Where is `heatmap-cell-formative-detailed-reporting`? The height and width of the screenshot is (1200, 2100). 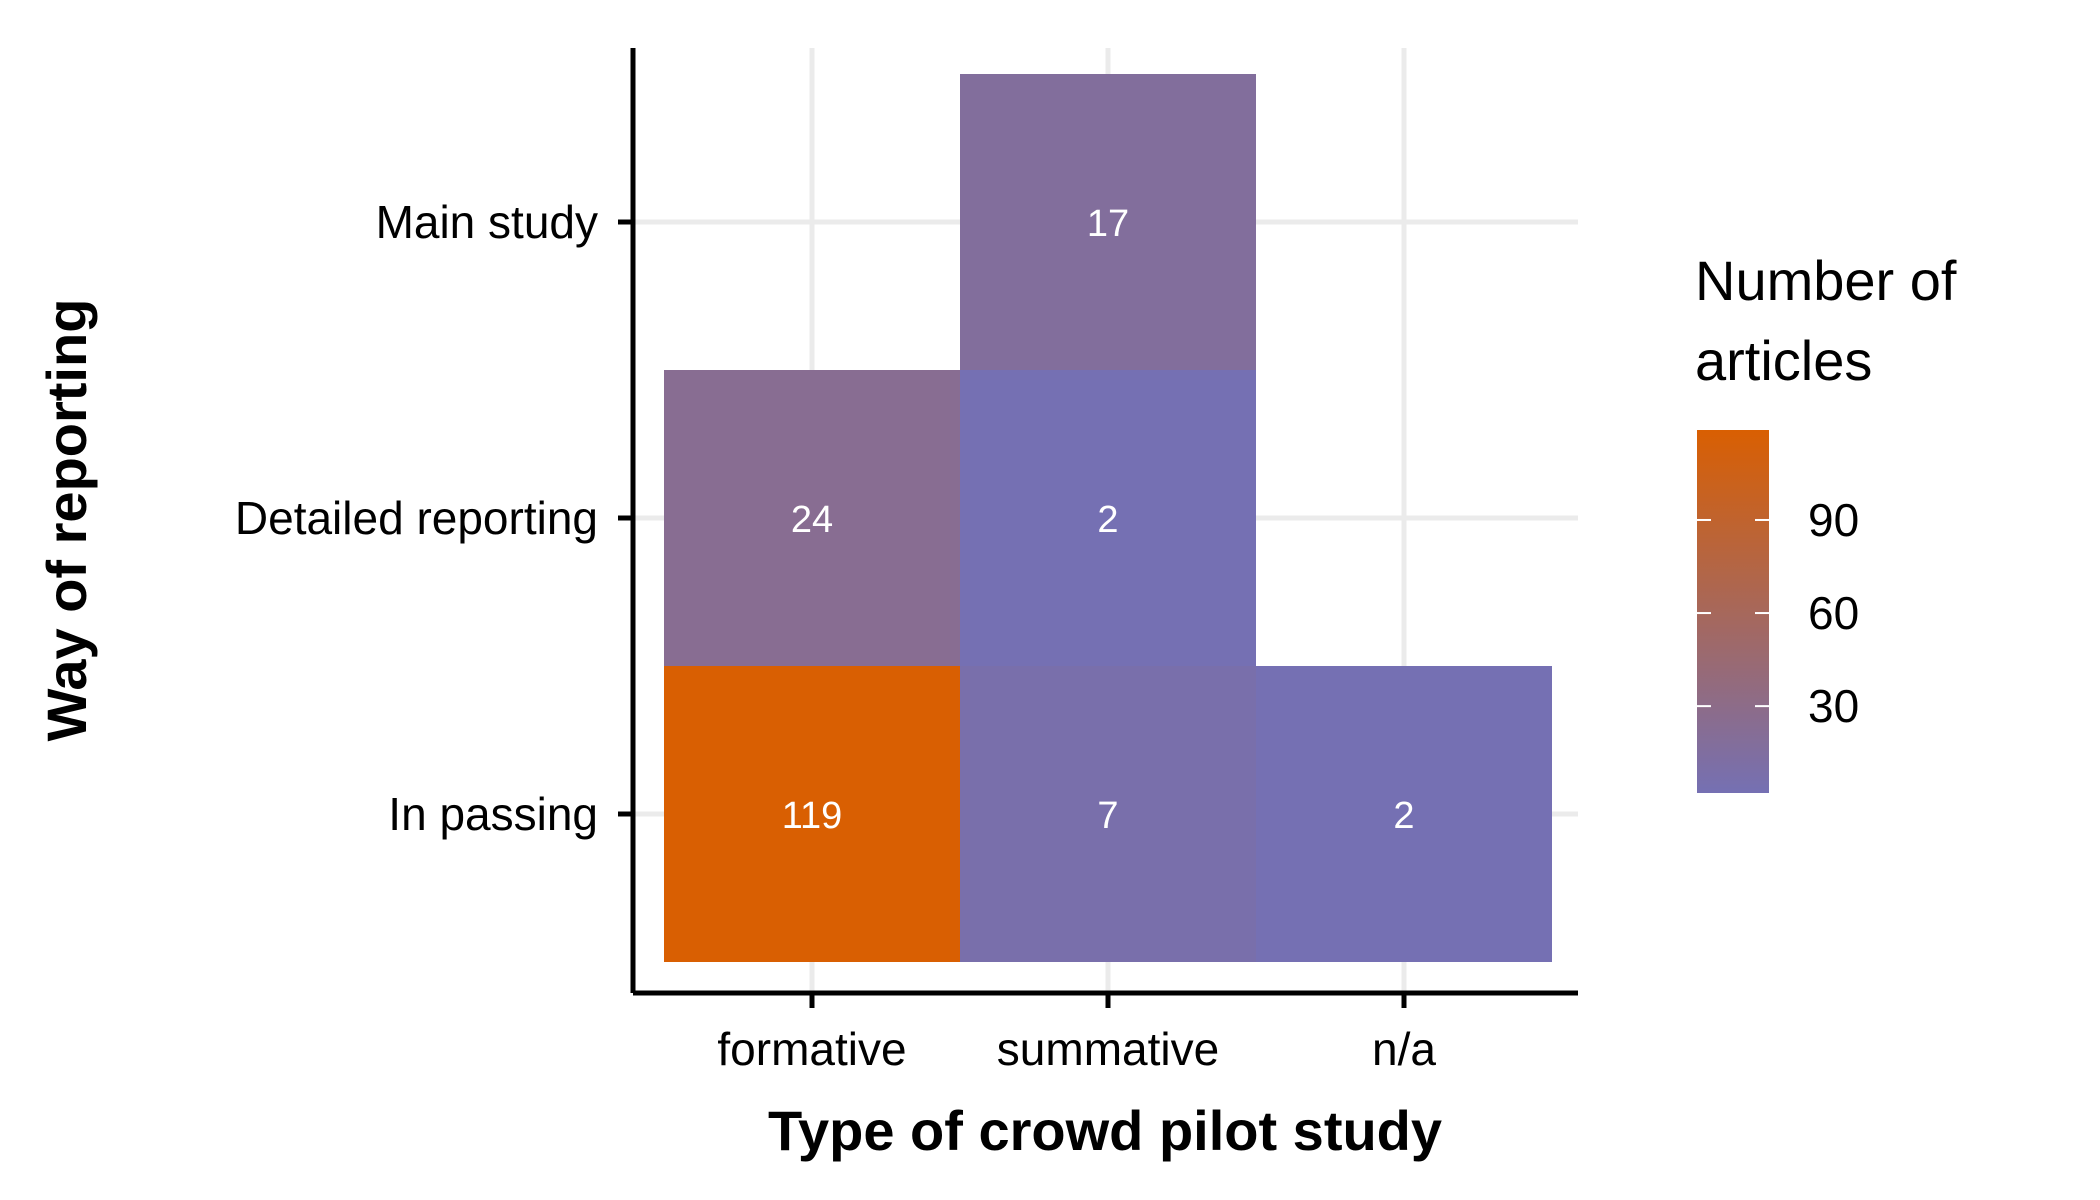
heatmap-cell-formative-detailed-reporting is located at coordinates (812, 518).